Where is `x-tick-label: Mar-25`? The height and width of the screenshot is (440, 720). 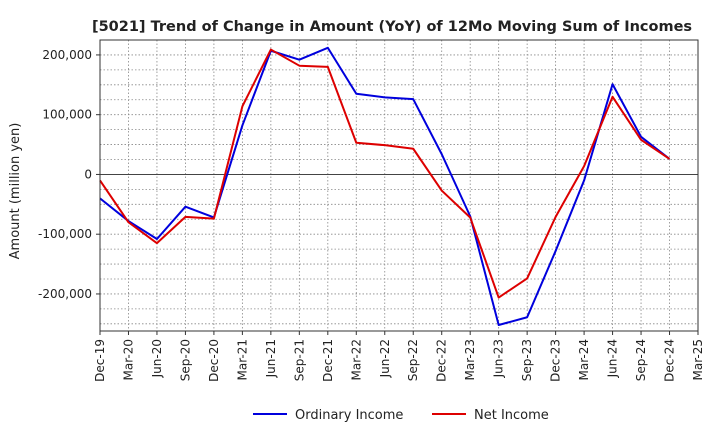 x-tick-label: Mar-25 is located at coordinates (698, 359).